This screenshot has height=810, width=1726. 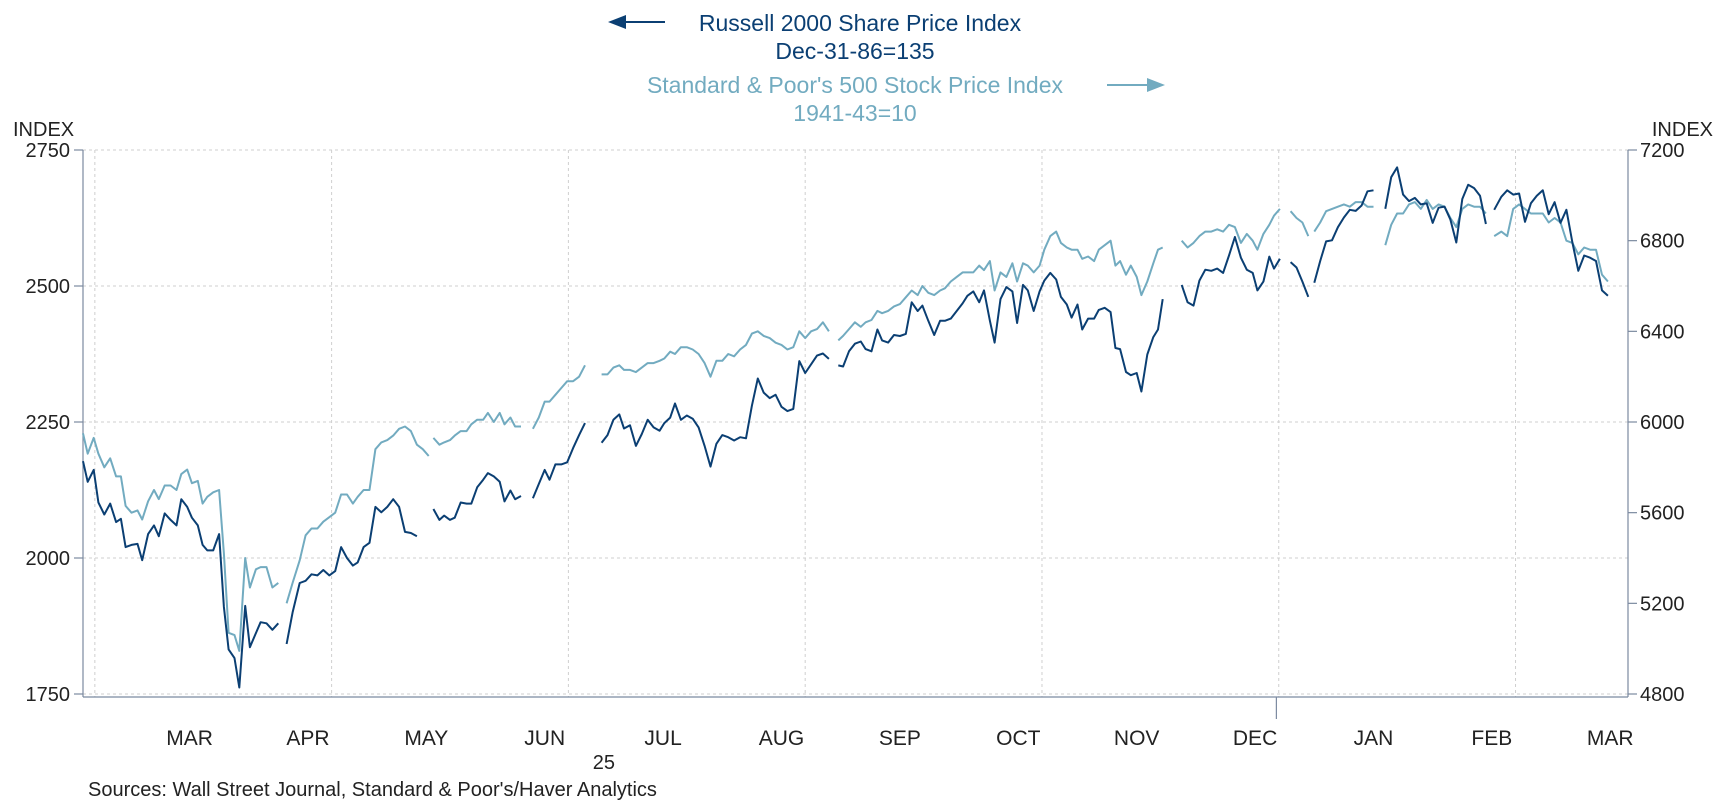 I want to click on left-tick-label: 2500, so click(x=48, y=287).